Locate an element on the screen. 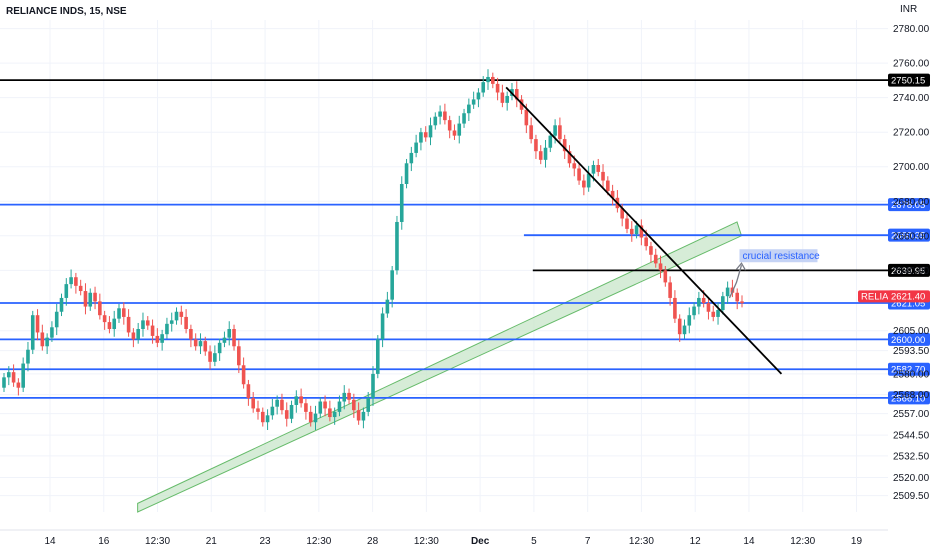 Image resolution: width=932 pixels, height=550 pixels. y-tick-label-7: 2593.50 is located at coordinates (911, 351).